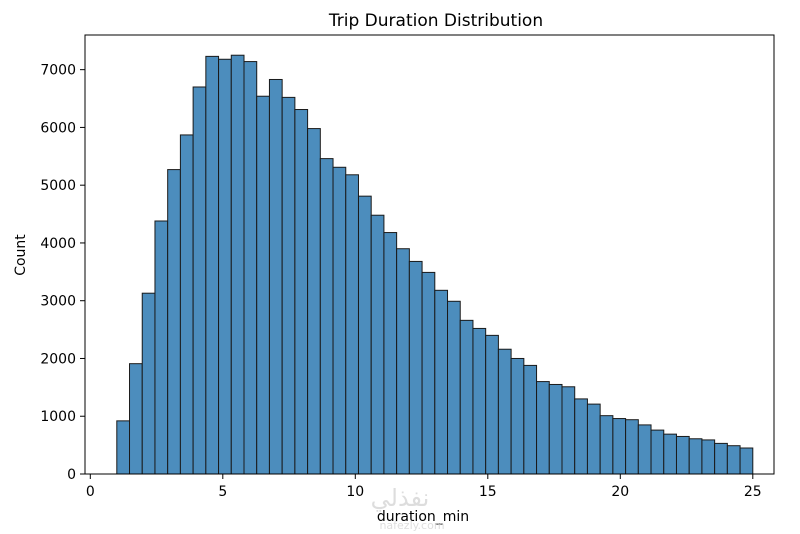 This screenshot has height=534, width=800. Describe the element at coordinates (488, 492) in the screenshot. I see `x-tick-label: 15` at that location.